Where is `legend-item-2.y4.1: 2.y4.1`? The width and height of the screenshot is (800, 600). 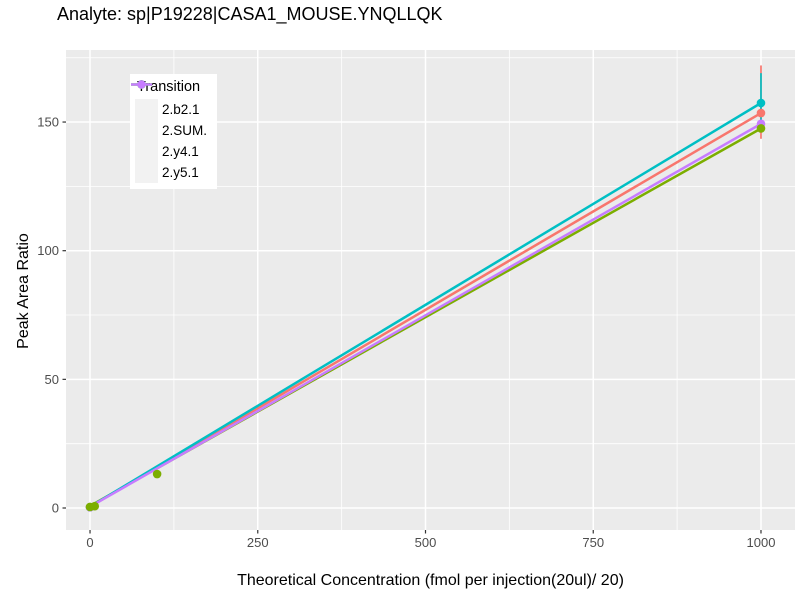
legend-item-2.y4.1: 2.y4.1 is located at coordinates (169, 121).